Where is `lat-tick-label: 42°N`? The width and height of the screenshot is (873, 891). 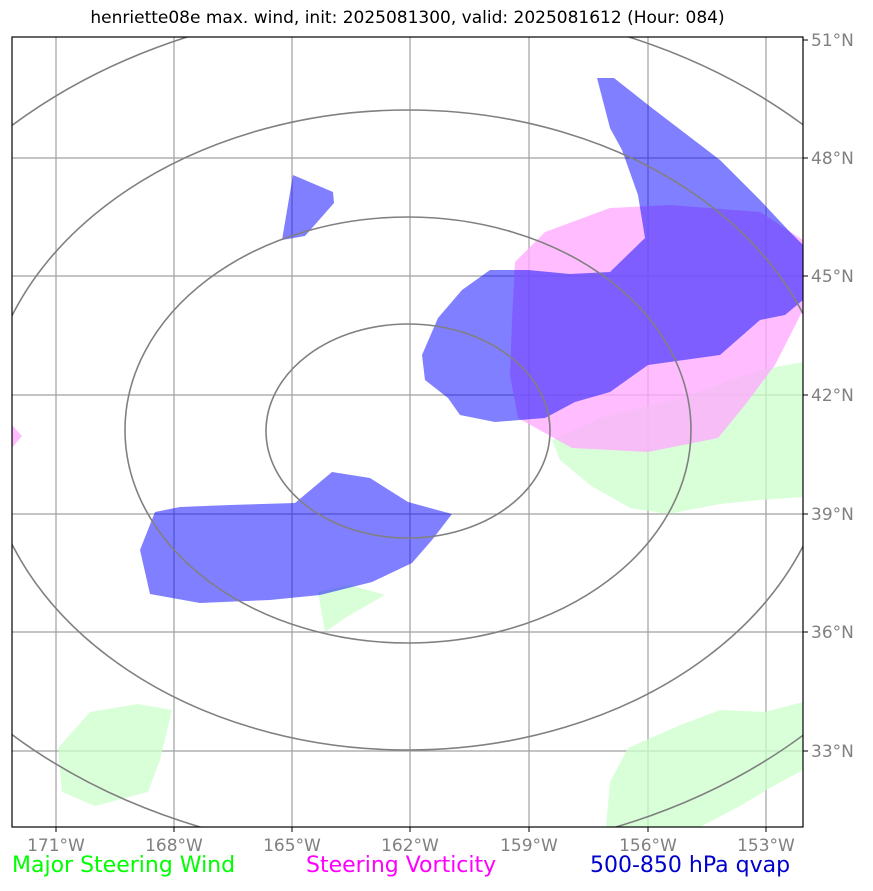 lat-tick-label: 42°N is located at coordinates (832, 396).